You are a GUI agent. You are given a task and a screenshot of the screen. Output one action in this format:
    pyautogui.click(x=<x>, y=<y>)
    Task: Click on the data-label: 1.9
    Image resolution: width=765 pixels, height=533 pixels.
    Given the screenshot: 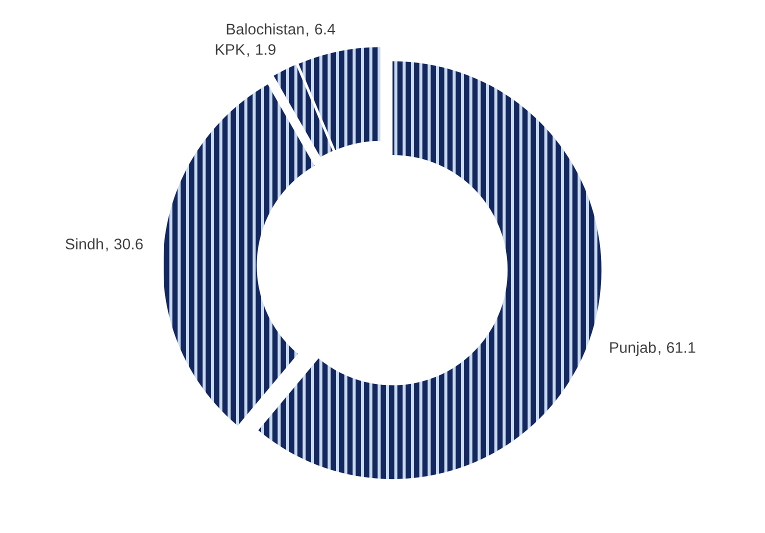 What is the action you would take?
    pyautogui.click(x=266, y=49)
    